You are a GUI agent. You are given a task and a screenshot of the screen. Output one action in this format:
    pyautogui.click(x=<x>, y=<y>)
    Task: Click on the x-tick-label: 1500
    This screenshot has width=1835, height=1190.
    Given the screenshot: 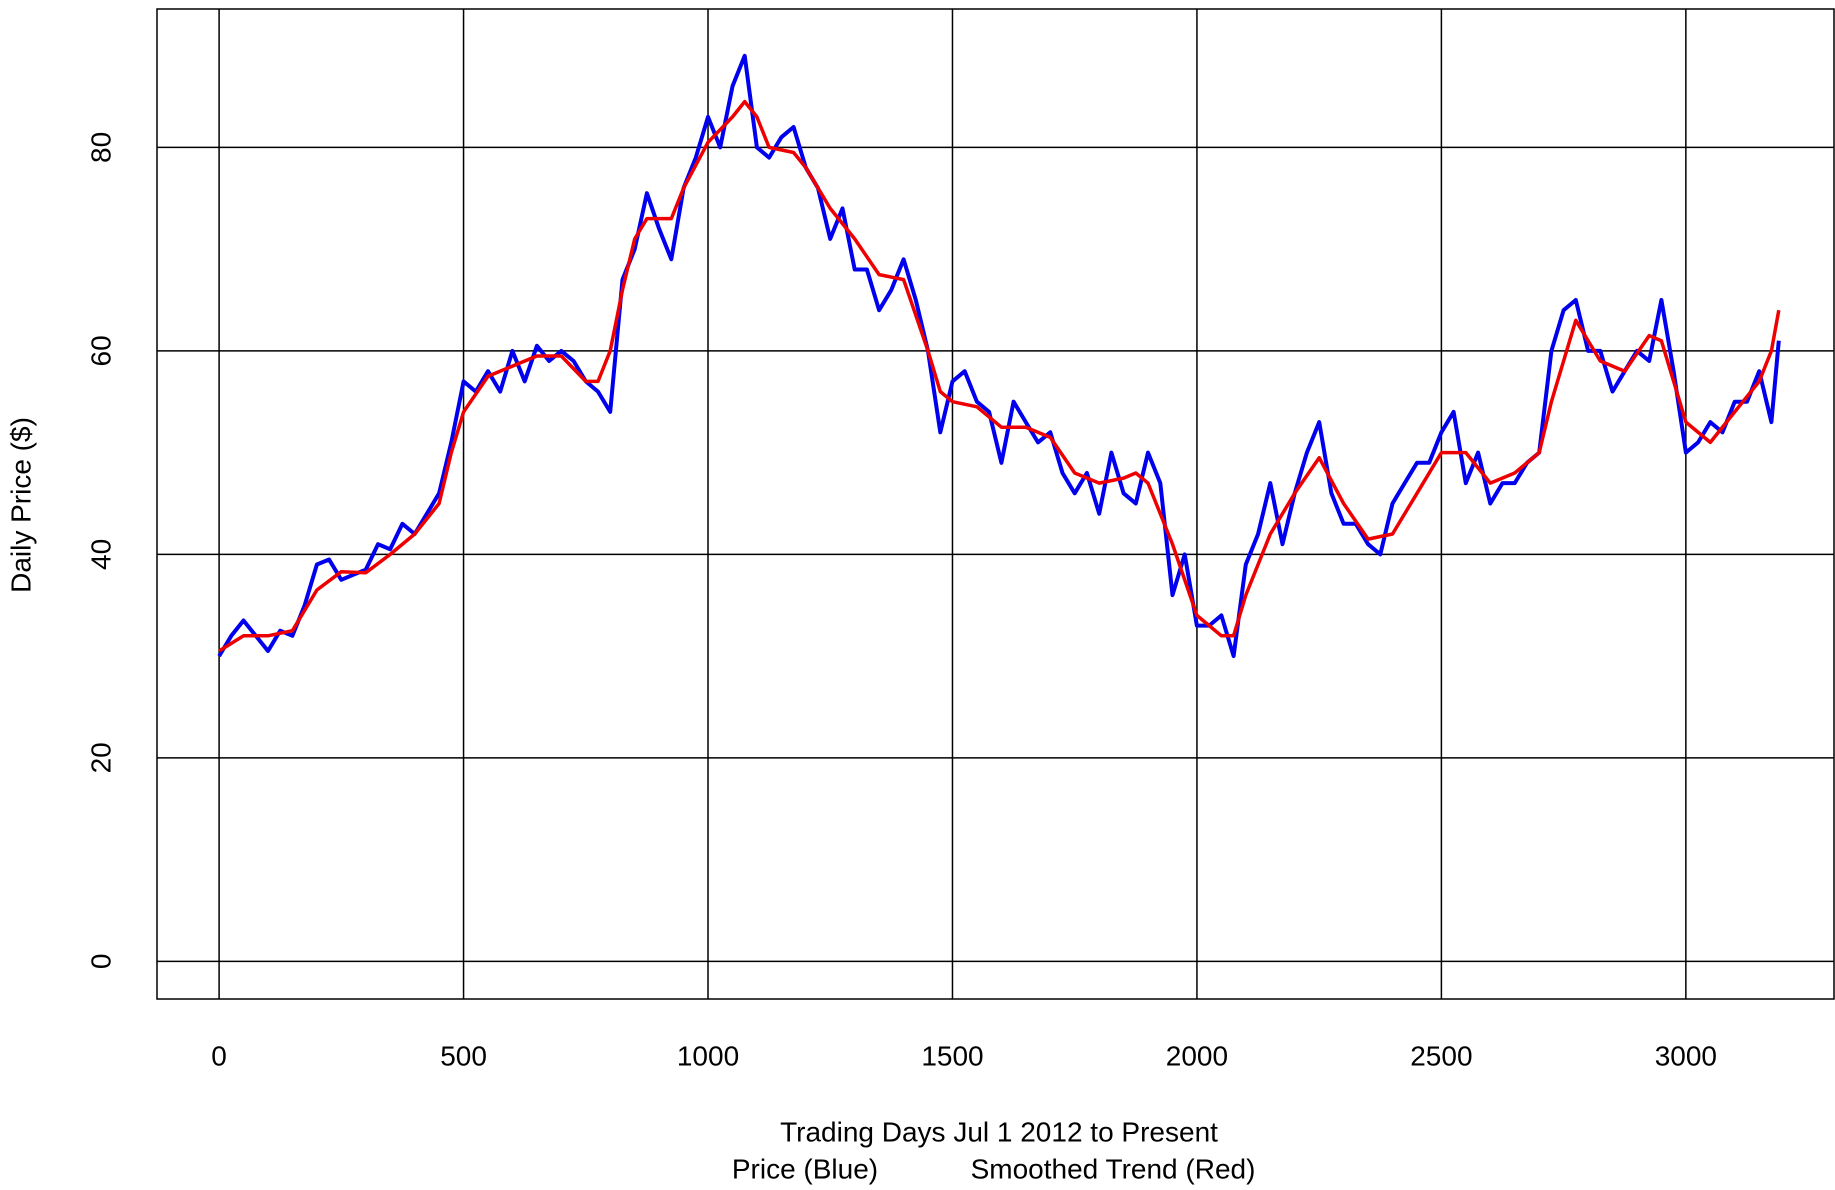 What is the action you would take?
    pyautogui.click(x=952, y=1055)
    